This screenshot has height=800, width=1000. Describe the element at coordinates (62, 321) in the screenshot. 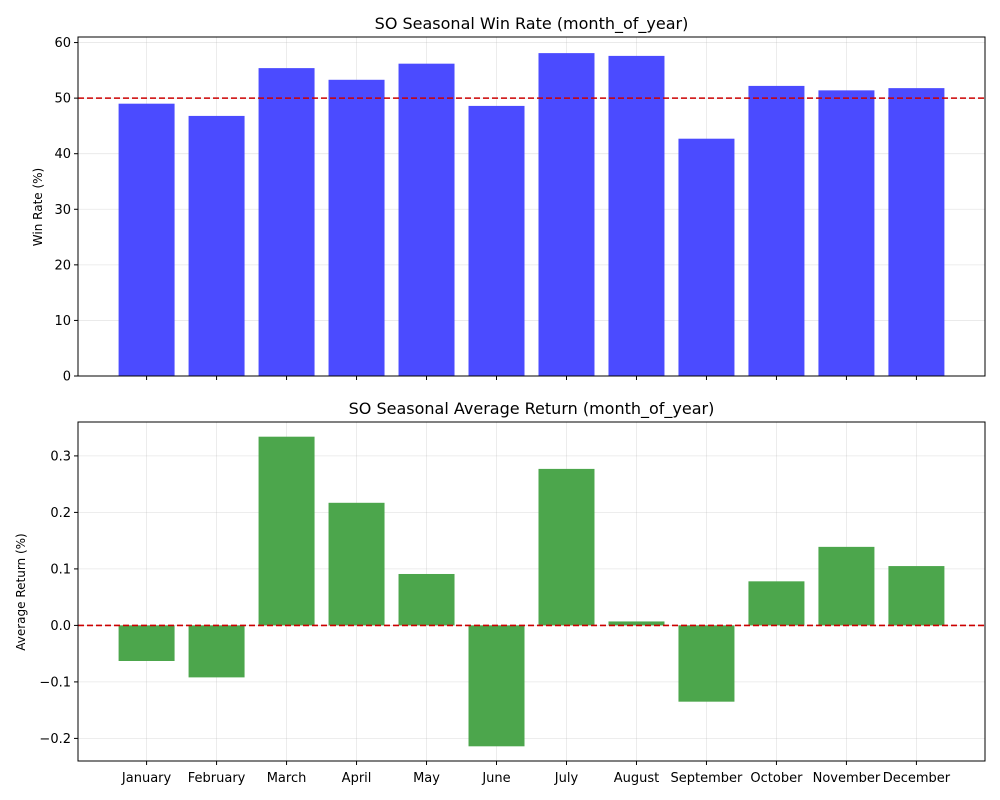

I see `y-tick-label: 10` at that location.